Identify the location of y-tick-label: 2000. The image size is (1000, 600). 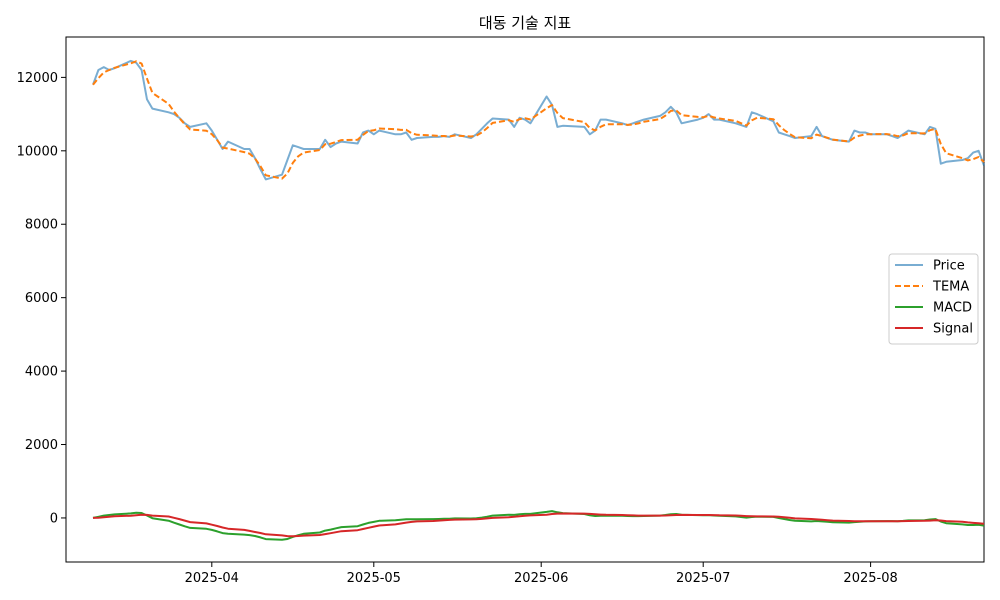
(41, 445).